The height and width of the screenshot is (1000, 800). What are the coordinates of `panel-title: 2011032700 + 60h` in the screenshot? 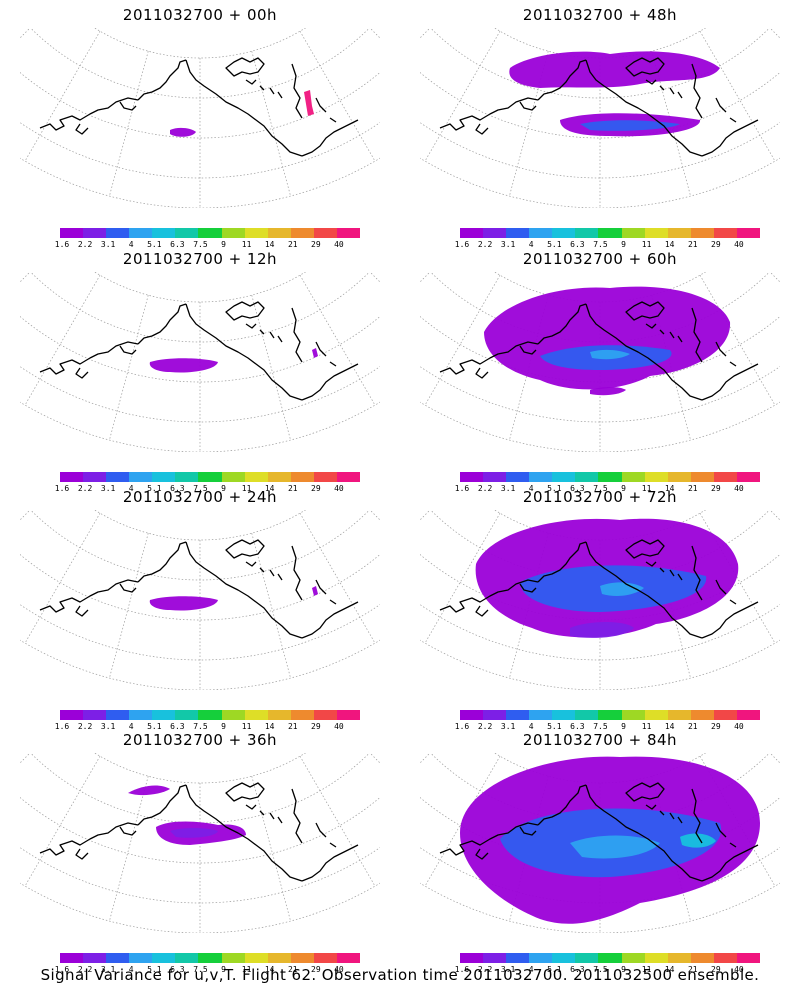 It's located at (600, 259).